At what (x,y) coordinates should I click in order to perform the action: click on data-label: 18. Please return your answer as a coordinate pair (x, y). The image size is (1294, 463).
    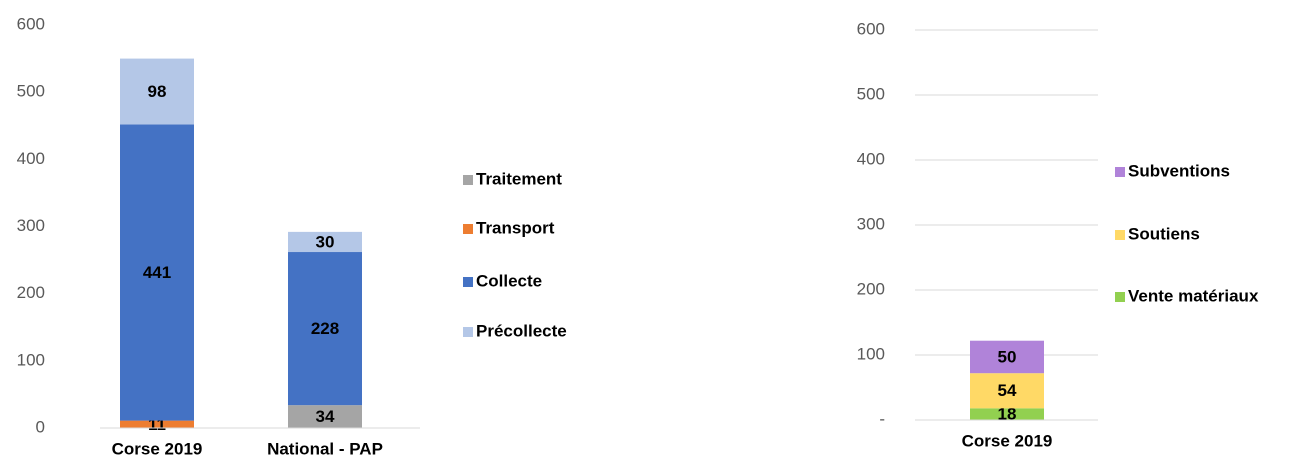
    Looking at the image, I should click on (1007, 414).